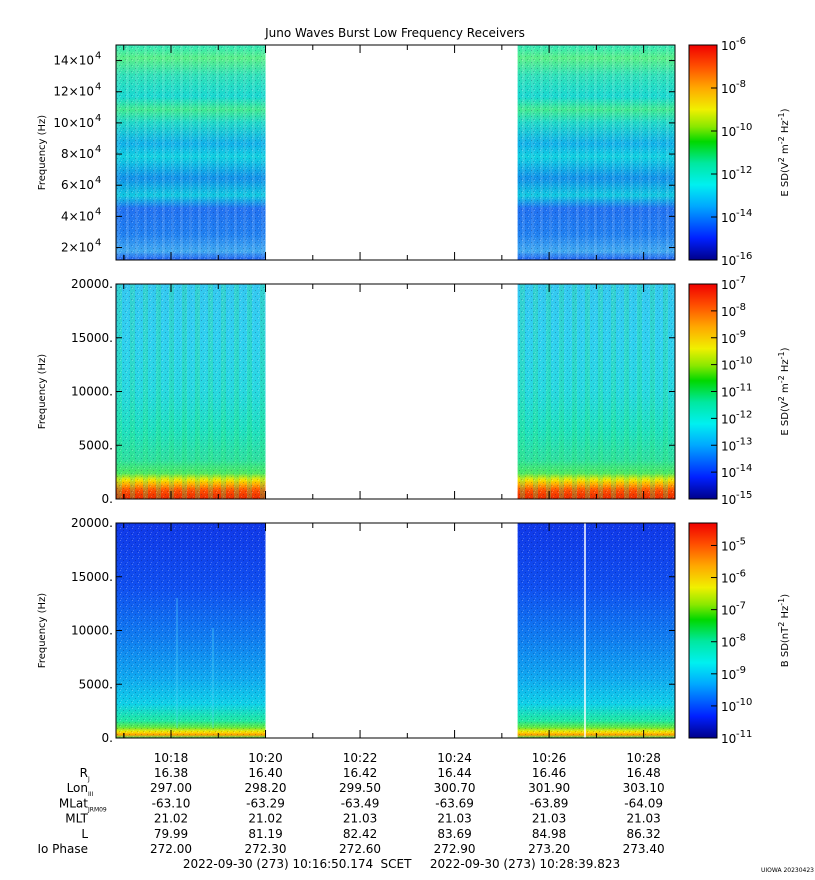 The width and height of the screenshot is (815, 880). I want to click on ephemeris-value: 82.42, so click(360, 834).